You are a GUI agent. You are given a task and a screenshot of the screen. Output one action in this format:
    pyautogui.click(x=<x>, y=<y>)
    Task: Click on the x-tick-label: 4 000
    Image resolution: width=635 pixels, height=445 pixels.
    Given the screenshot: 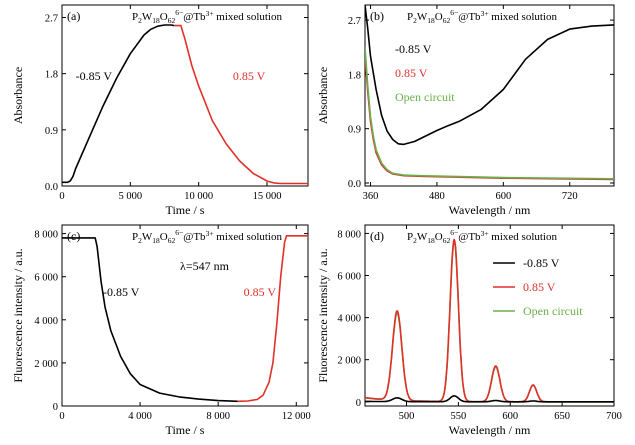 What is the action you would take?
    pyautogui.click(x=140, y=416)
    